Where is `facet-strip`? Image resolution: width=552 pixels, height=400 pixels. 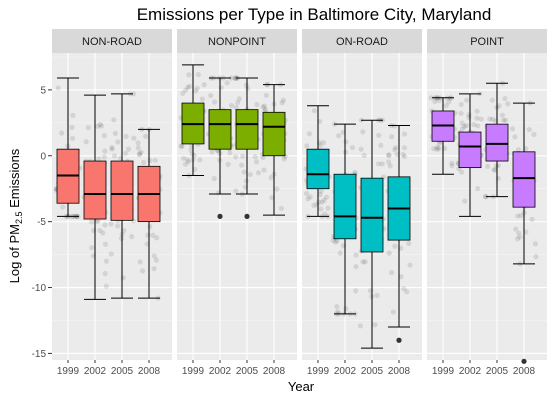 facet-strip is located at coordinates (362, 41).